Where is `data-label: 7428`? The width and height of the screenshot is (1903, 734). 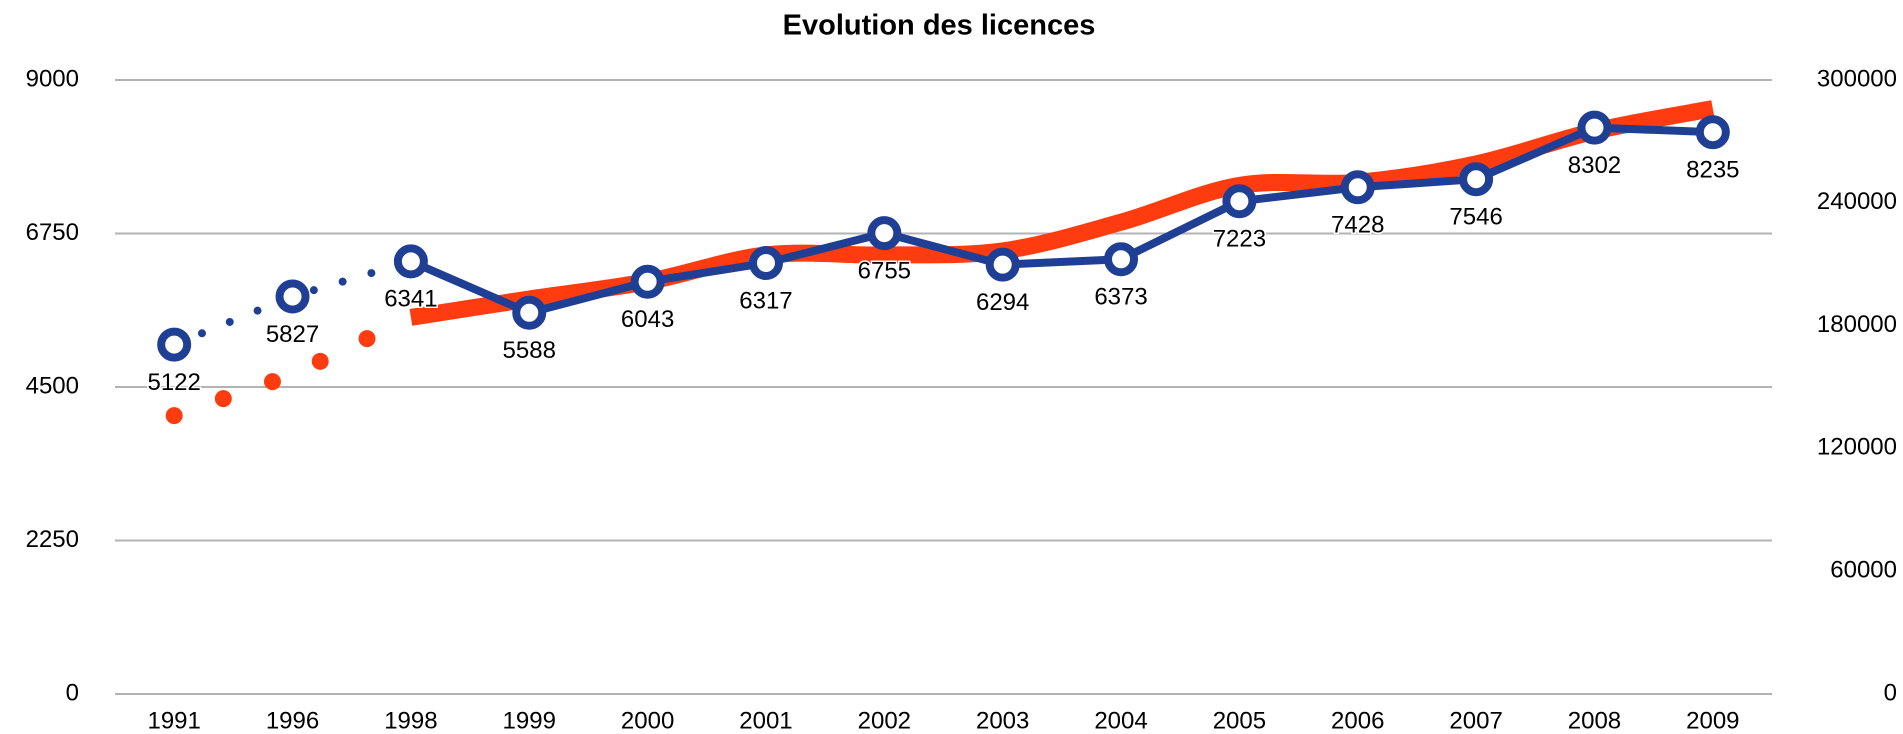 data-label: 7428 is located at coordinates (1357, 225).